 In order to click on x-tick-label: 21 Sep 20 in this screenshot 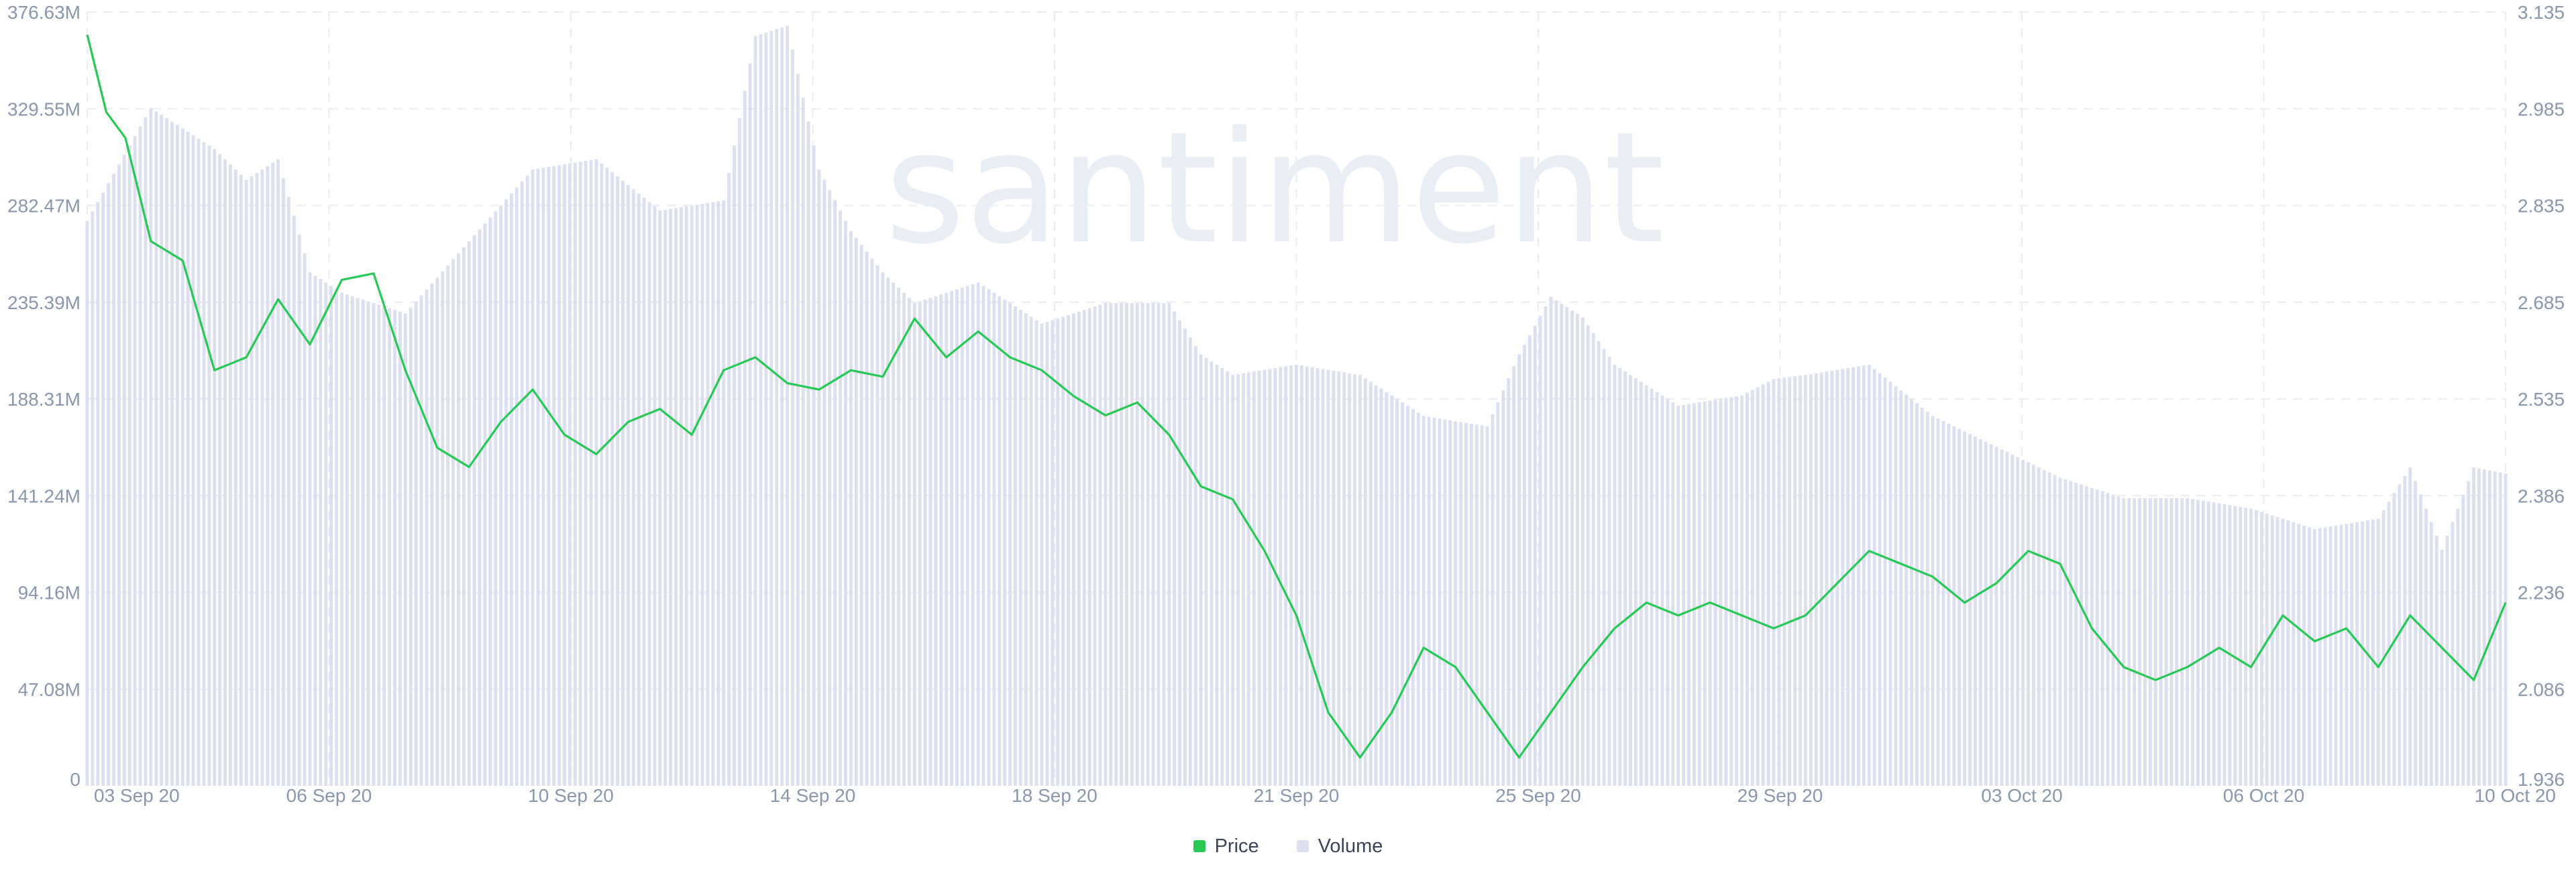, I will do `click(1297, 795)`.